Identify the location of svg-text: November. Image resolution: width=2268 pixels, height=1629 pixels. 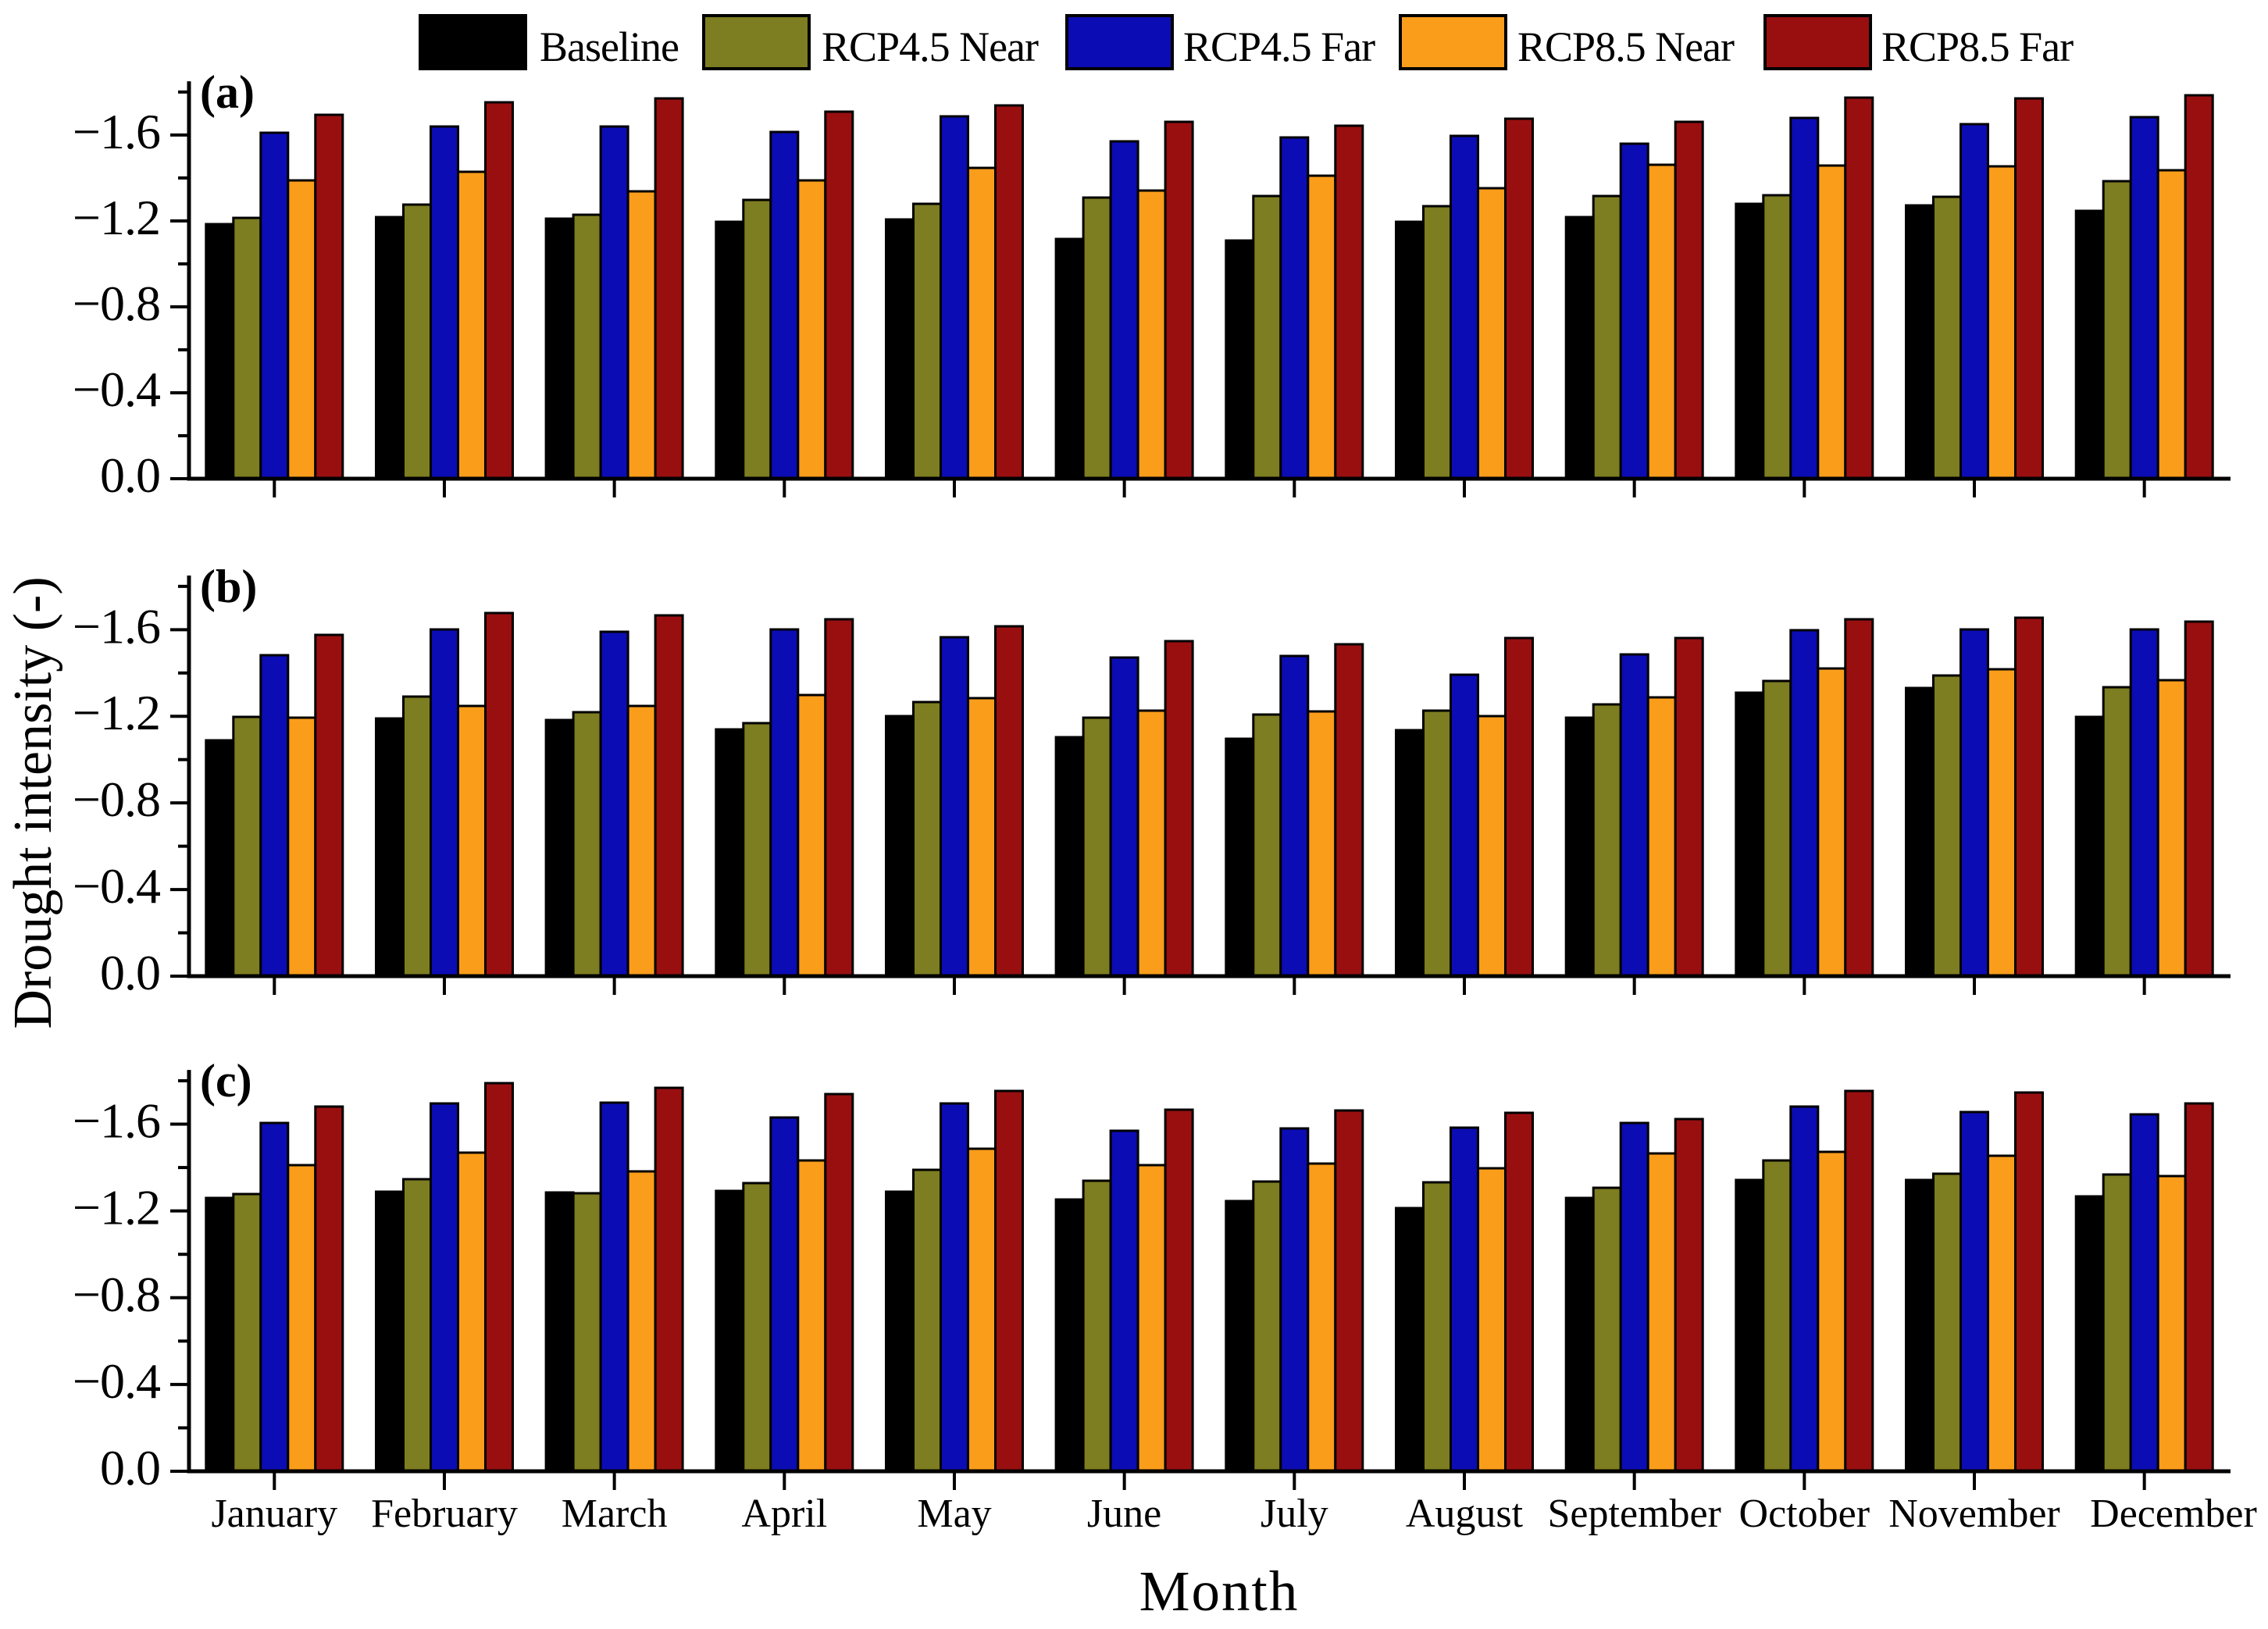
(1973, 1514).